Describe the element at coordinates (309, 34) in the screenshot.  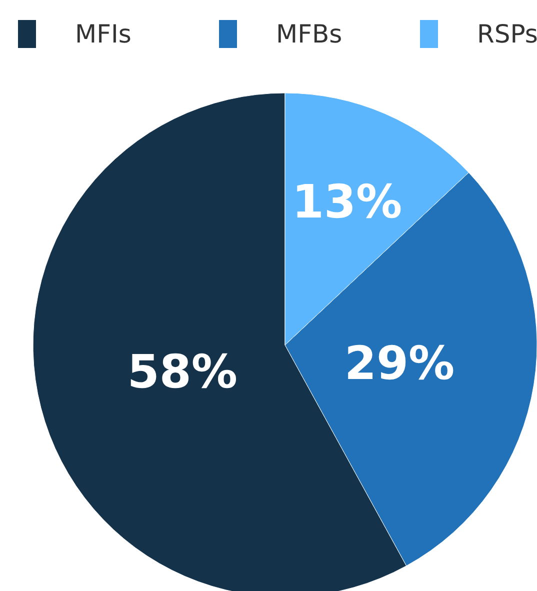
I see `legend-label: MFBs` at that location.